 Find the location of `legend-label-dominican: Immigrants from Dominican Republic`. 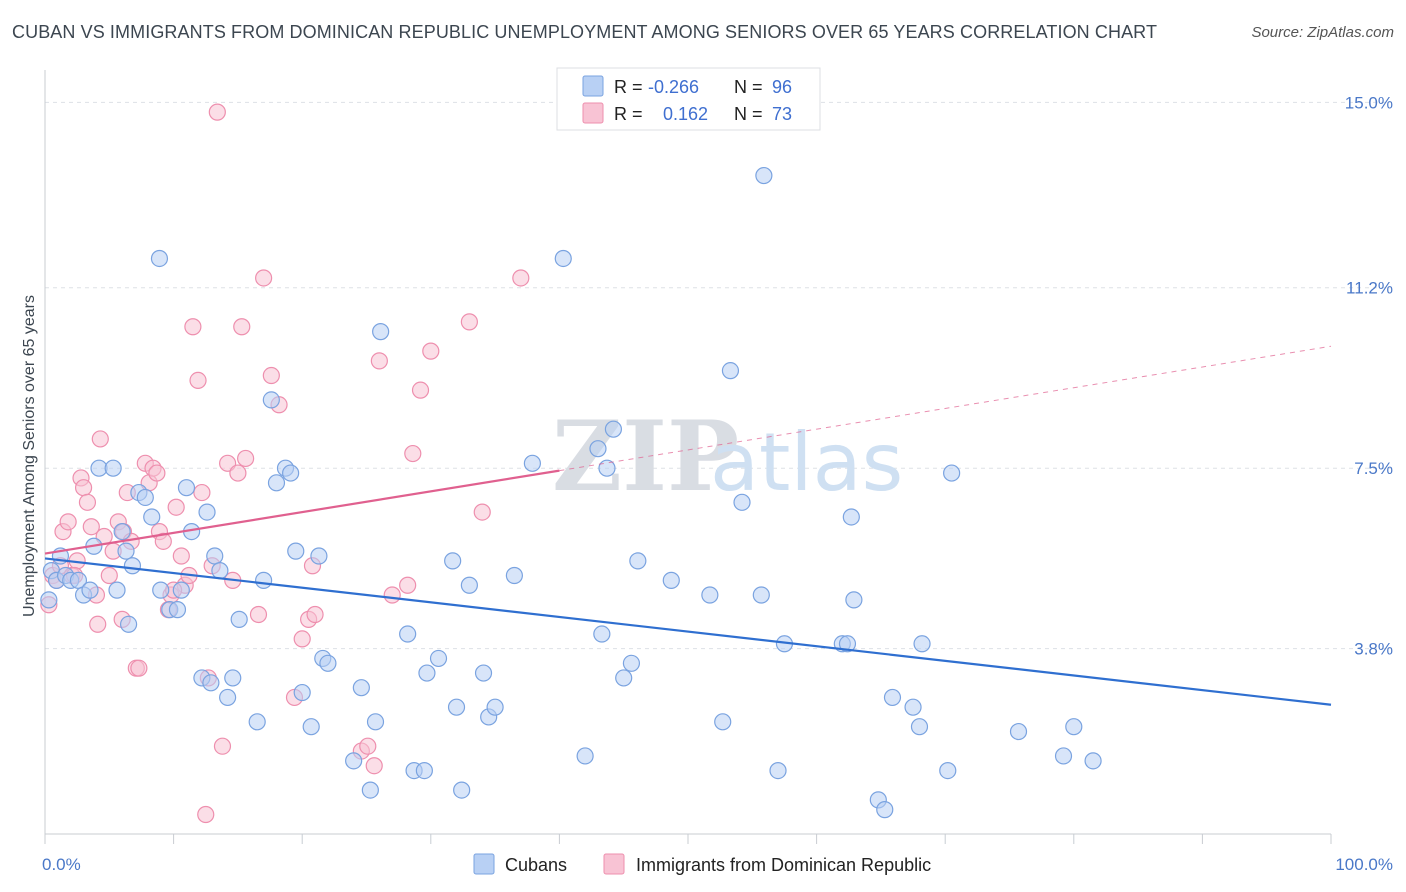

legend-label-dominican: Immigrants from Dominican Republic is located at coordinates (783, 865).